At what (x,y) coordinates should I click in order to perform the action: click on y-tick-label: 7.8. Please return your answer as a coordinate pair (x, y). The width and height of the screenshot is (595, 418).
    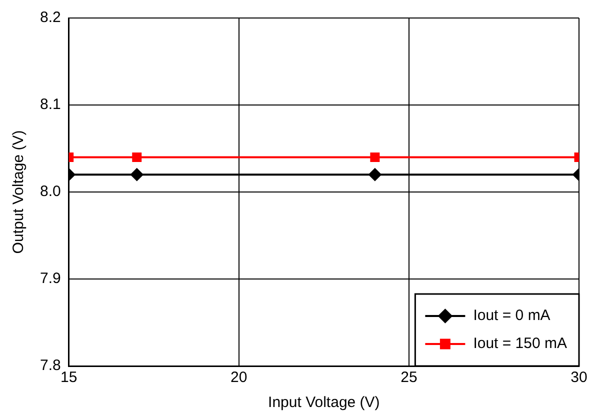
    Looking at the image, I should click on (50, 365).